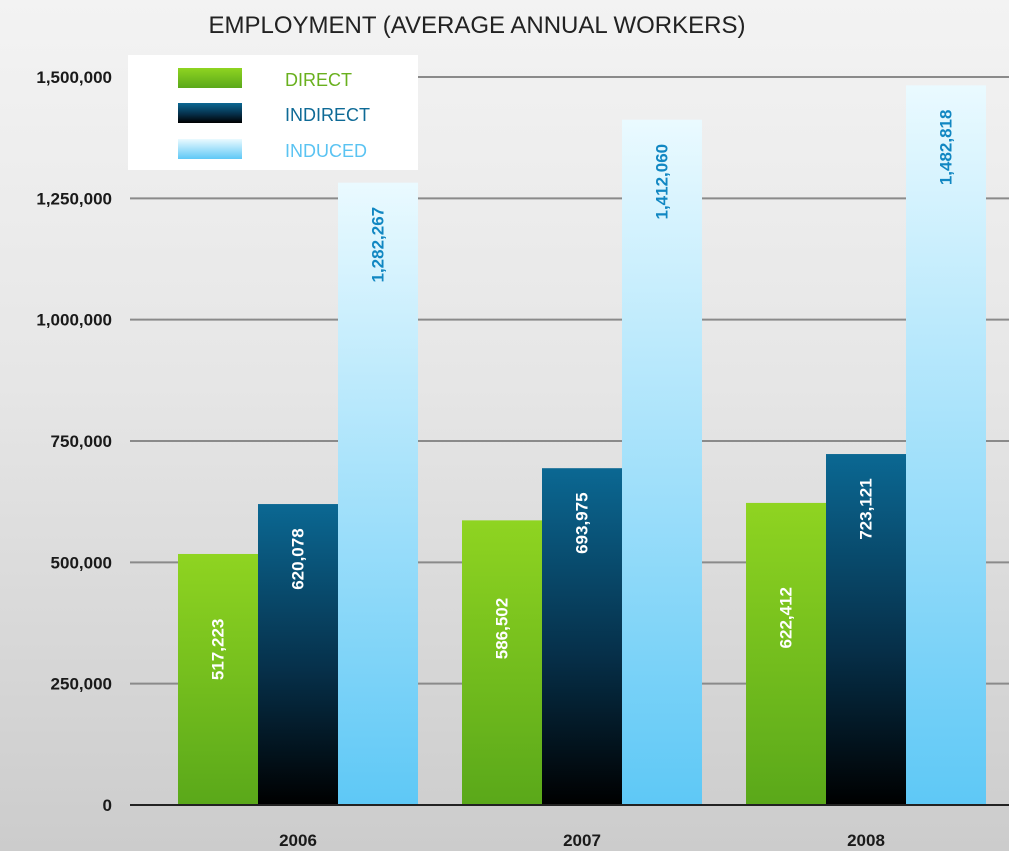  I want to click on bar-direct-2006, so click(218, 679).